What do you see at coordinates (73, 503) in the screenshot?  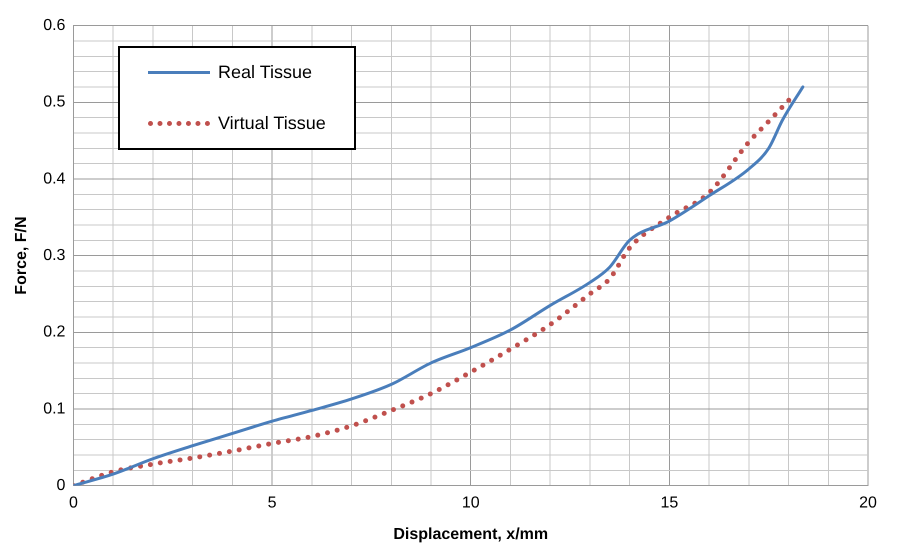 I see `x-tick-label: 0` at bounding box center [73, 503].